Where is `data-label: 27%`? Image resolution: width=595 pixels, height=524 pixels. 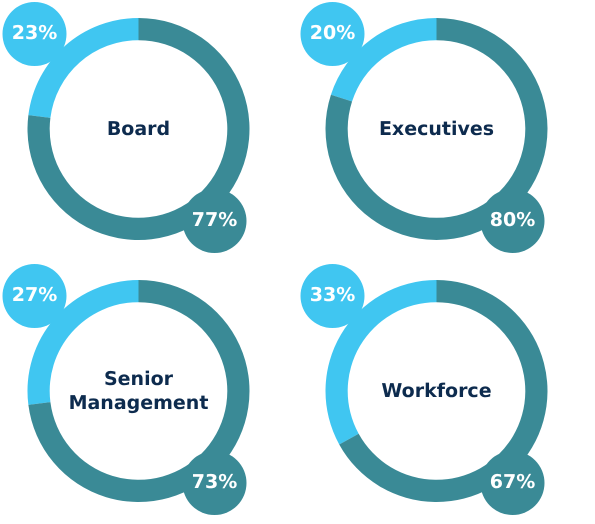
data-label: 27% is located at coordinates (35, 295).